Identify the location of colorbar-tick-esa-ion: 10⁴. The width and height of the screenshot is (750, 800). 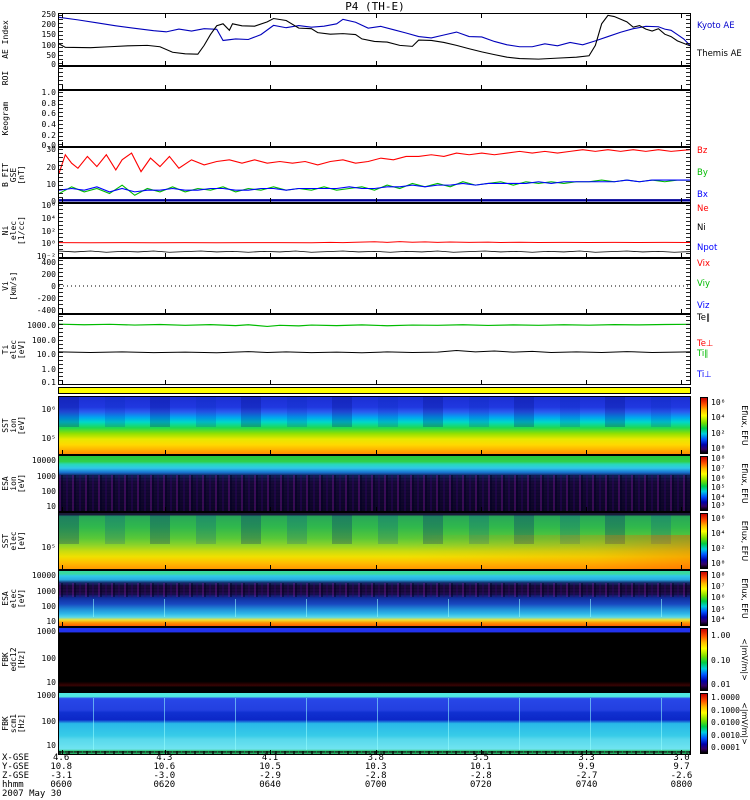
(718, 498).